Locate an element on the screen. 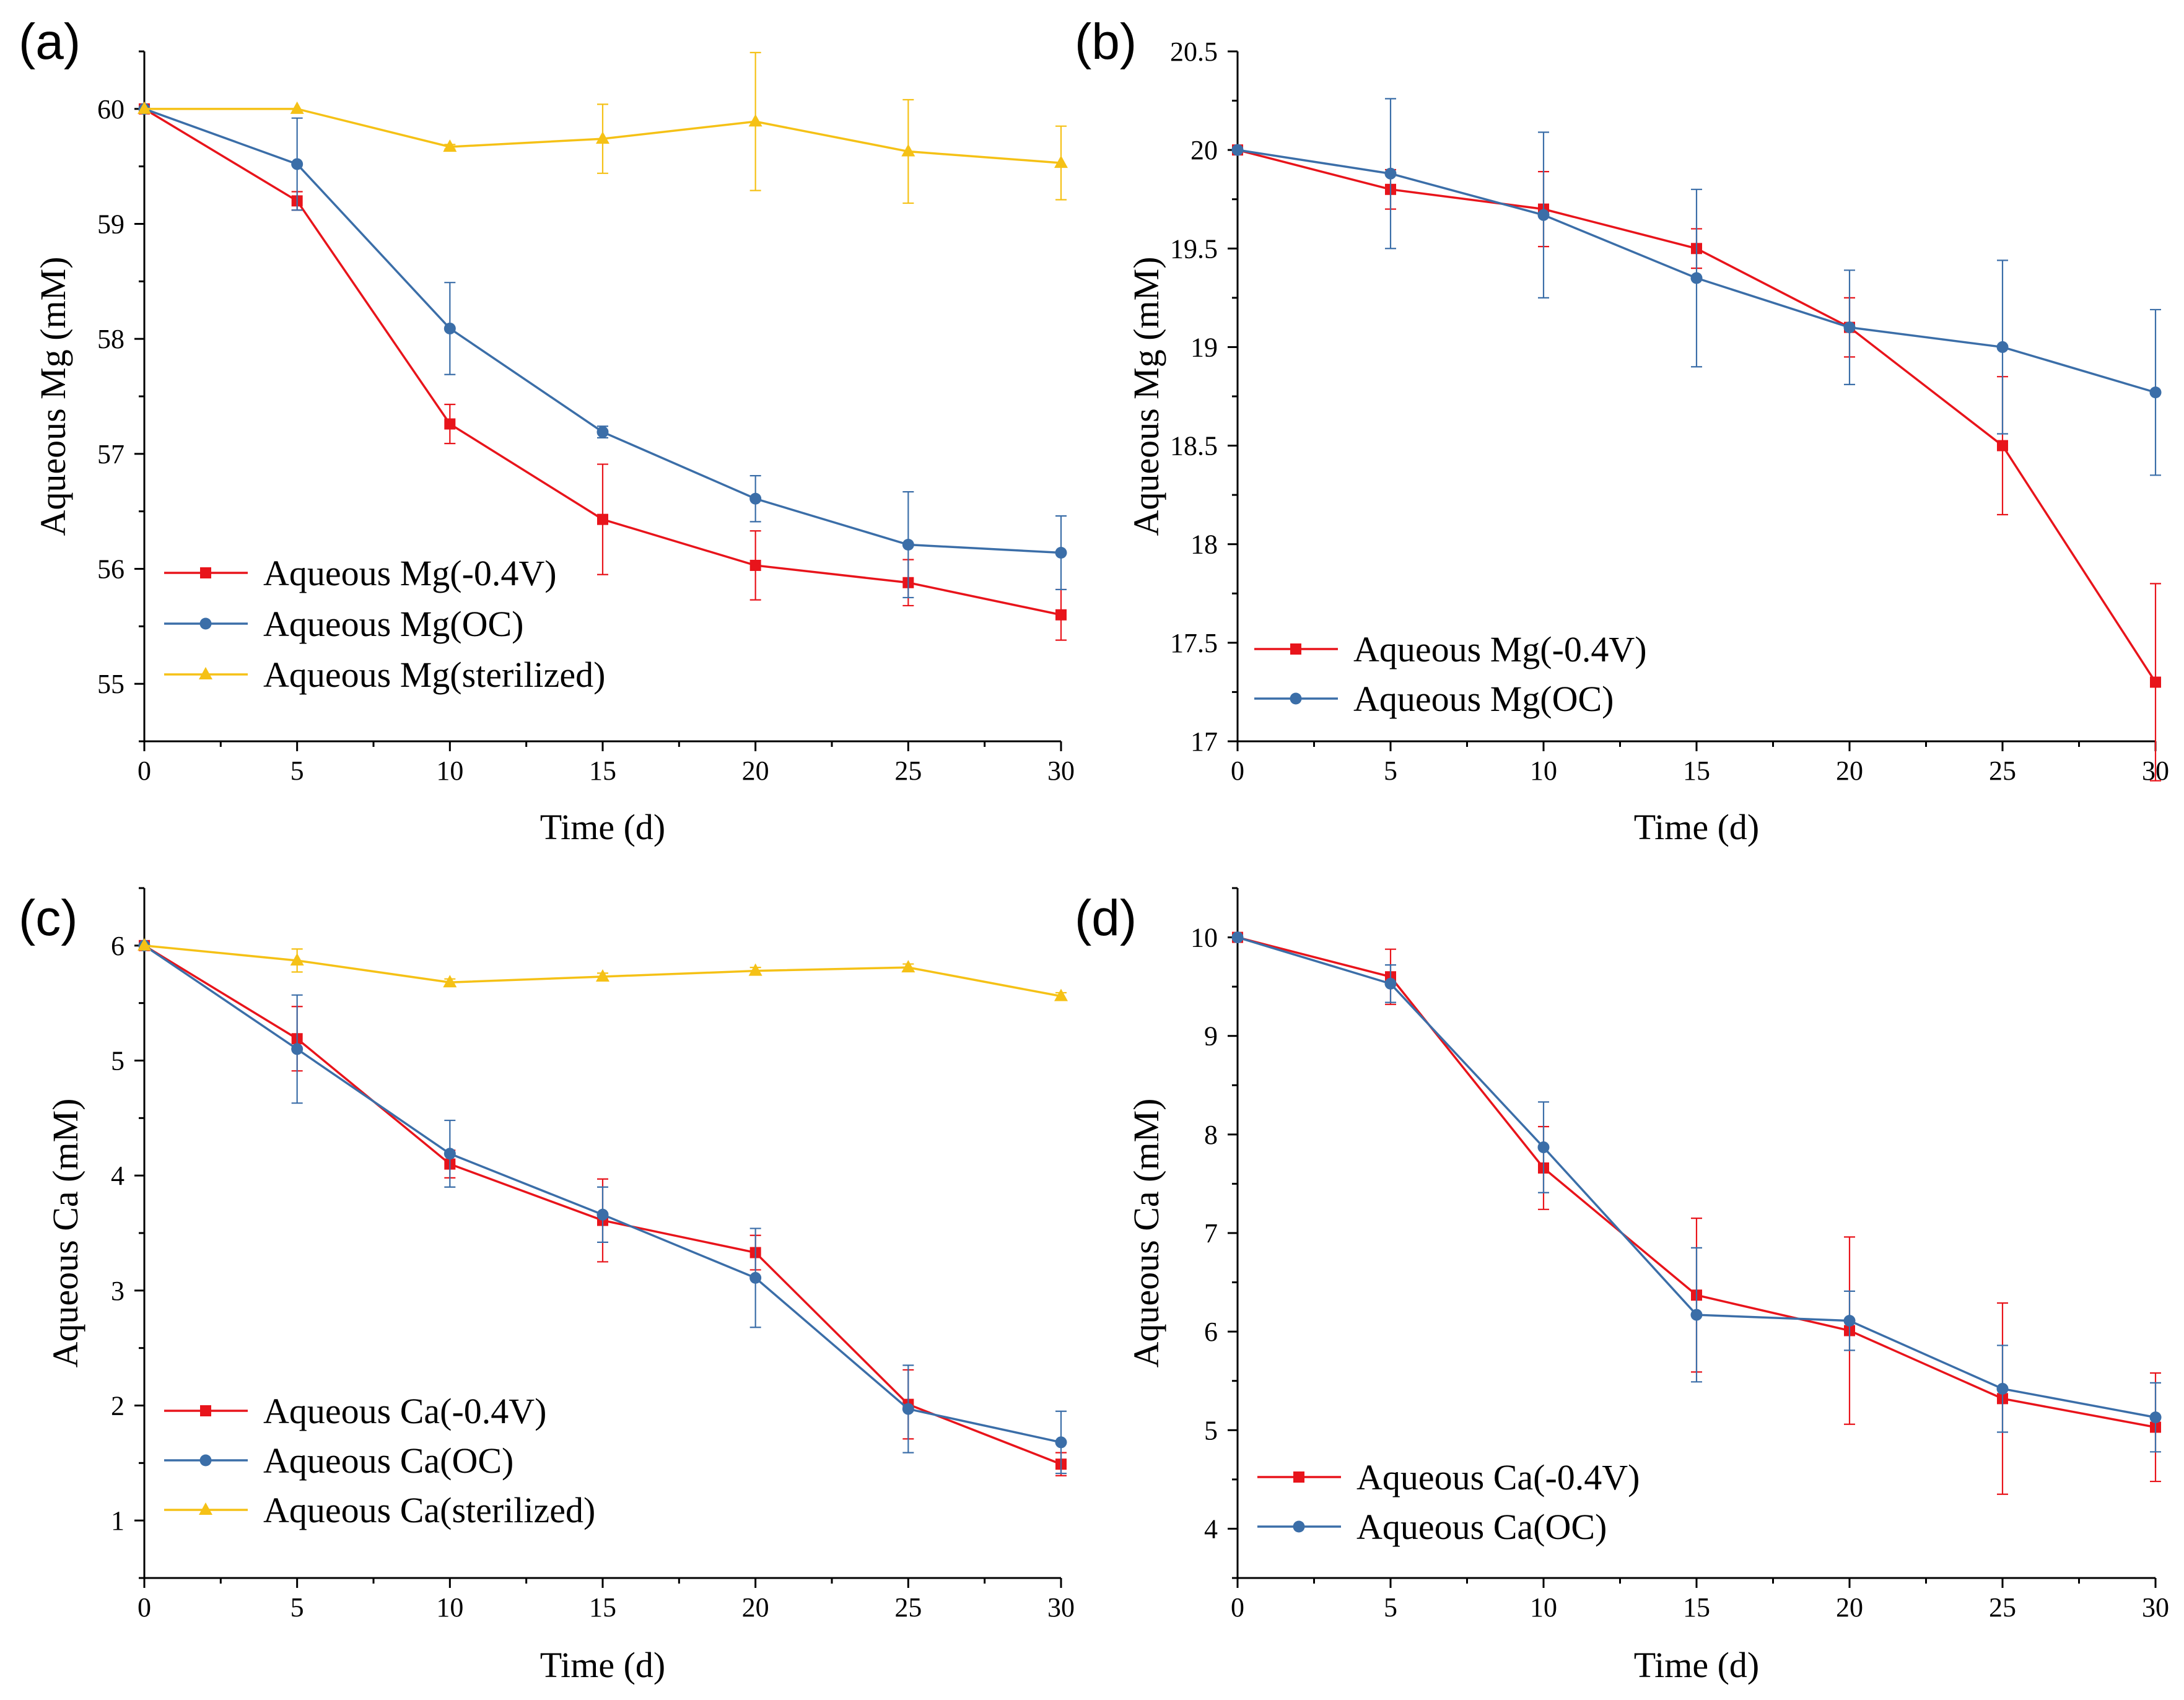  y-tick-label: 10 is located at coordinates (1204, 938).